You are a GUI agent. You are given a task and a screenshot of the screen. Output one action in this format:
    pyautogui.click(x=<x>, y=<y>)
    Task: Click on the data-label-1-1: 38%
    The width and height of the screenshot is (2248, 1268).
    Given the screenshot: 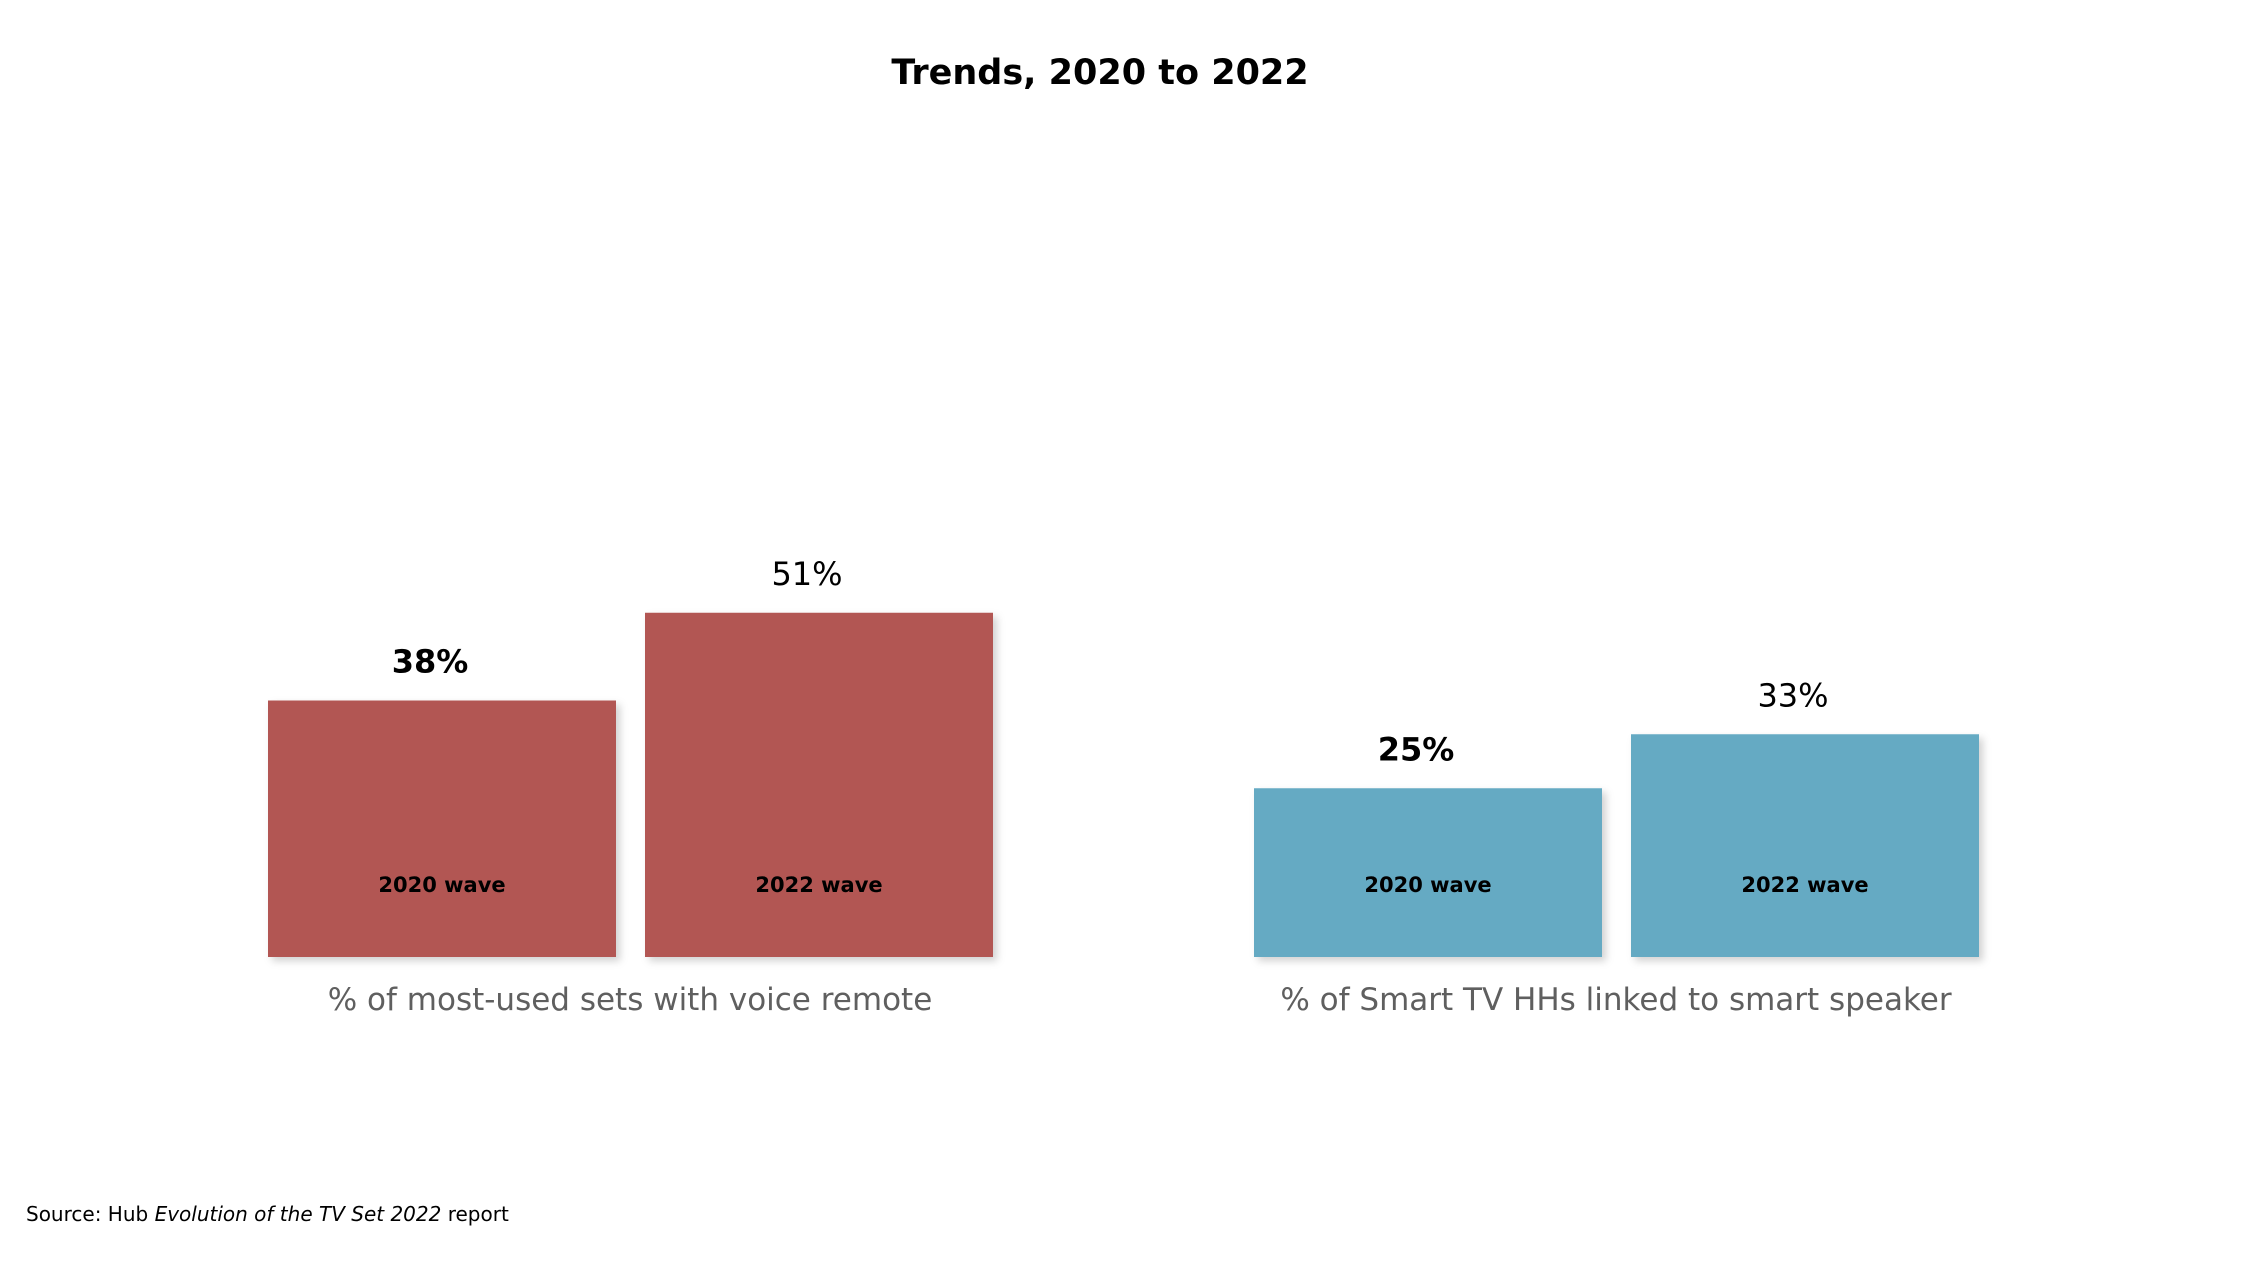 What is the action you would take?
    pyautogui.click(x=430, y=662)
    